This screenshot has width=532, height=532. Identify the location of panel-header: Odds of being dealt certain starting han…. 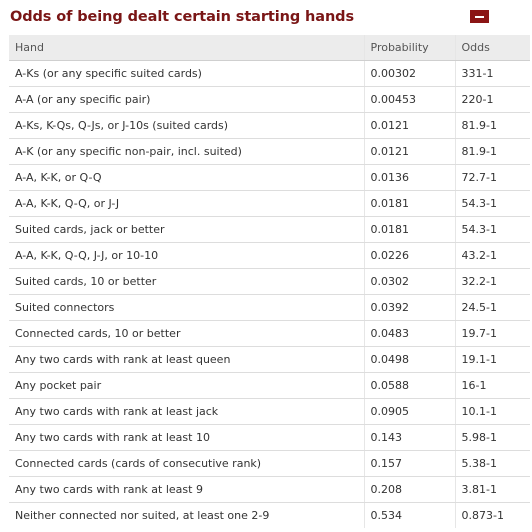
(266, 17).